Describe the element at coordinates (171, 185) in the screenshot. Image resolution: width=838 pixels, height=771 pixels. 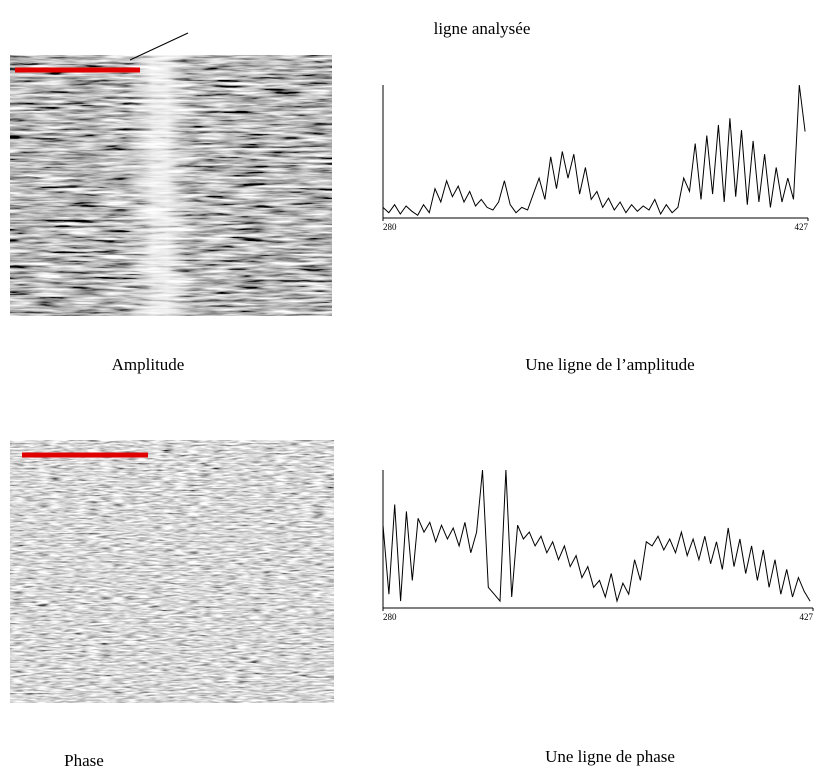
I see `amplitude-image` at that location.